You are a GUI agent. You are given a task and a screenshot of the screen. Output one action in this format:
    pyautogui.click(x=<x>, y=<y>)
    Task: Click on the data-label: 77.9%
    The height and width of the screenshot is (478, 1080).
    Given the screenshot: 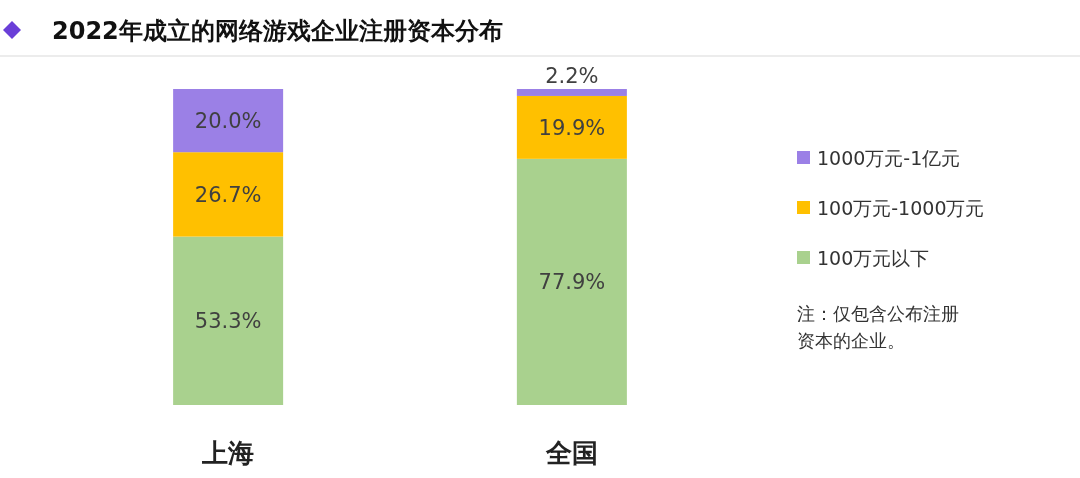 What is the action you would take?
    pyautogui.click(x=572, y=282)
    